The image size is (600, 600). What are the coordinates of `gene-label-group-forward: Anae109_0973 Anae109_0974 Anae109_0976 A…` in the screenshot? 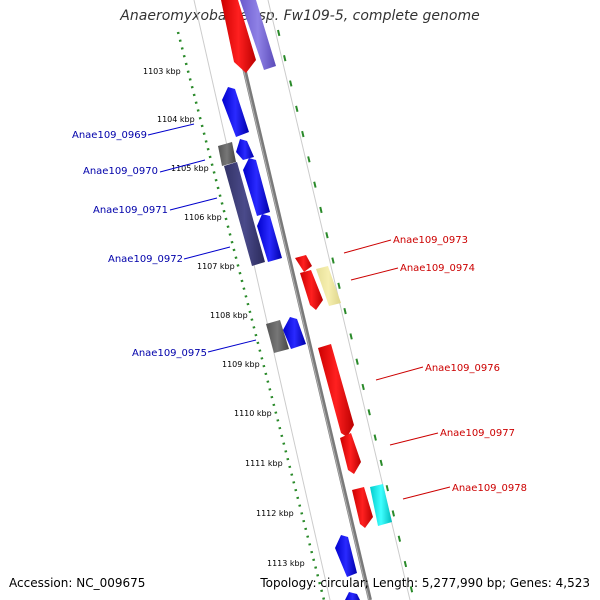 It's located at (435, 367).